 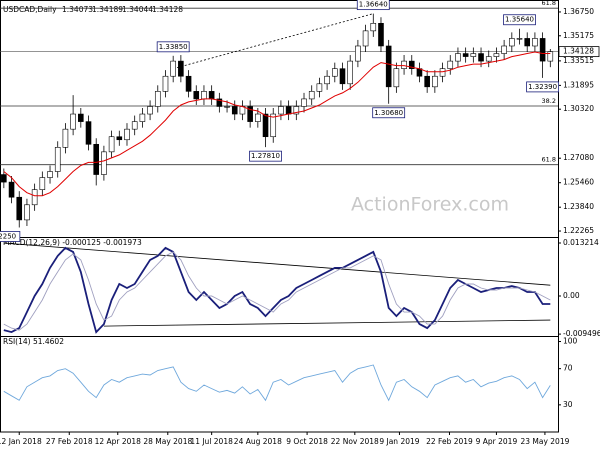 What do you see at coordinates (77, 9) in the screenshot?
I see `header-value: 1.34073` at bounding box center [77, 9].